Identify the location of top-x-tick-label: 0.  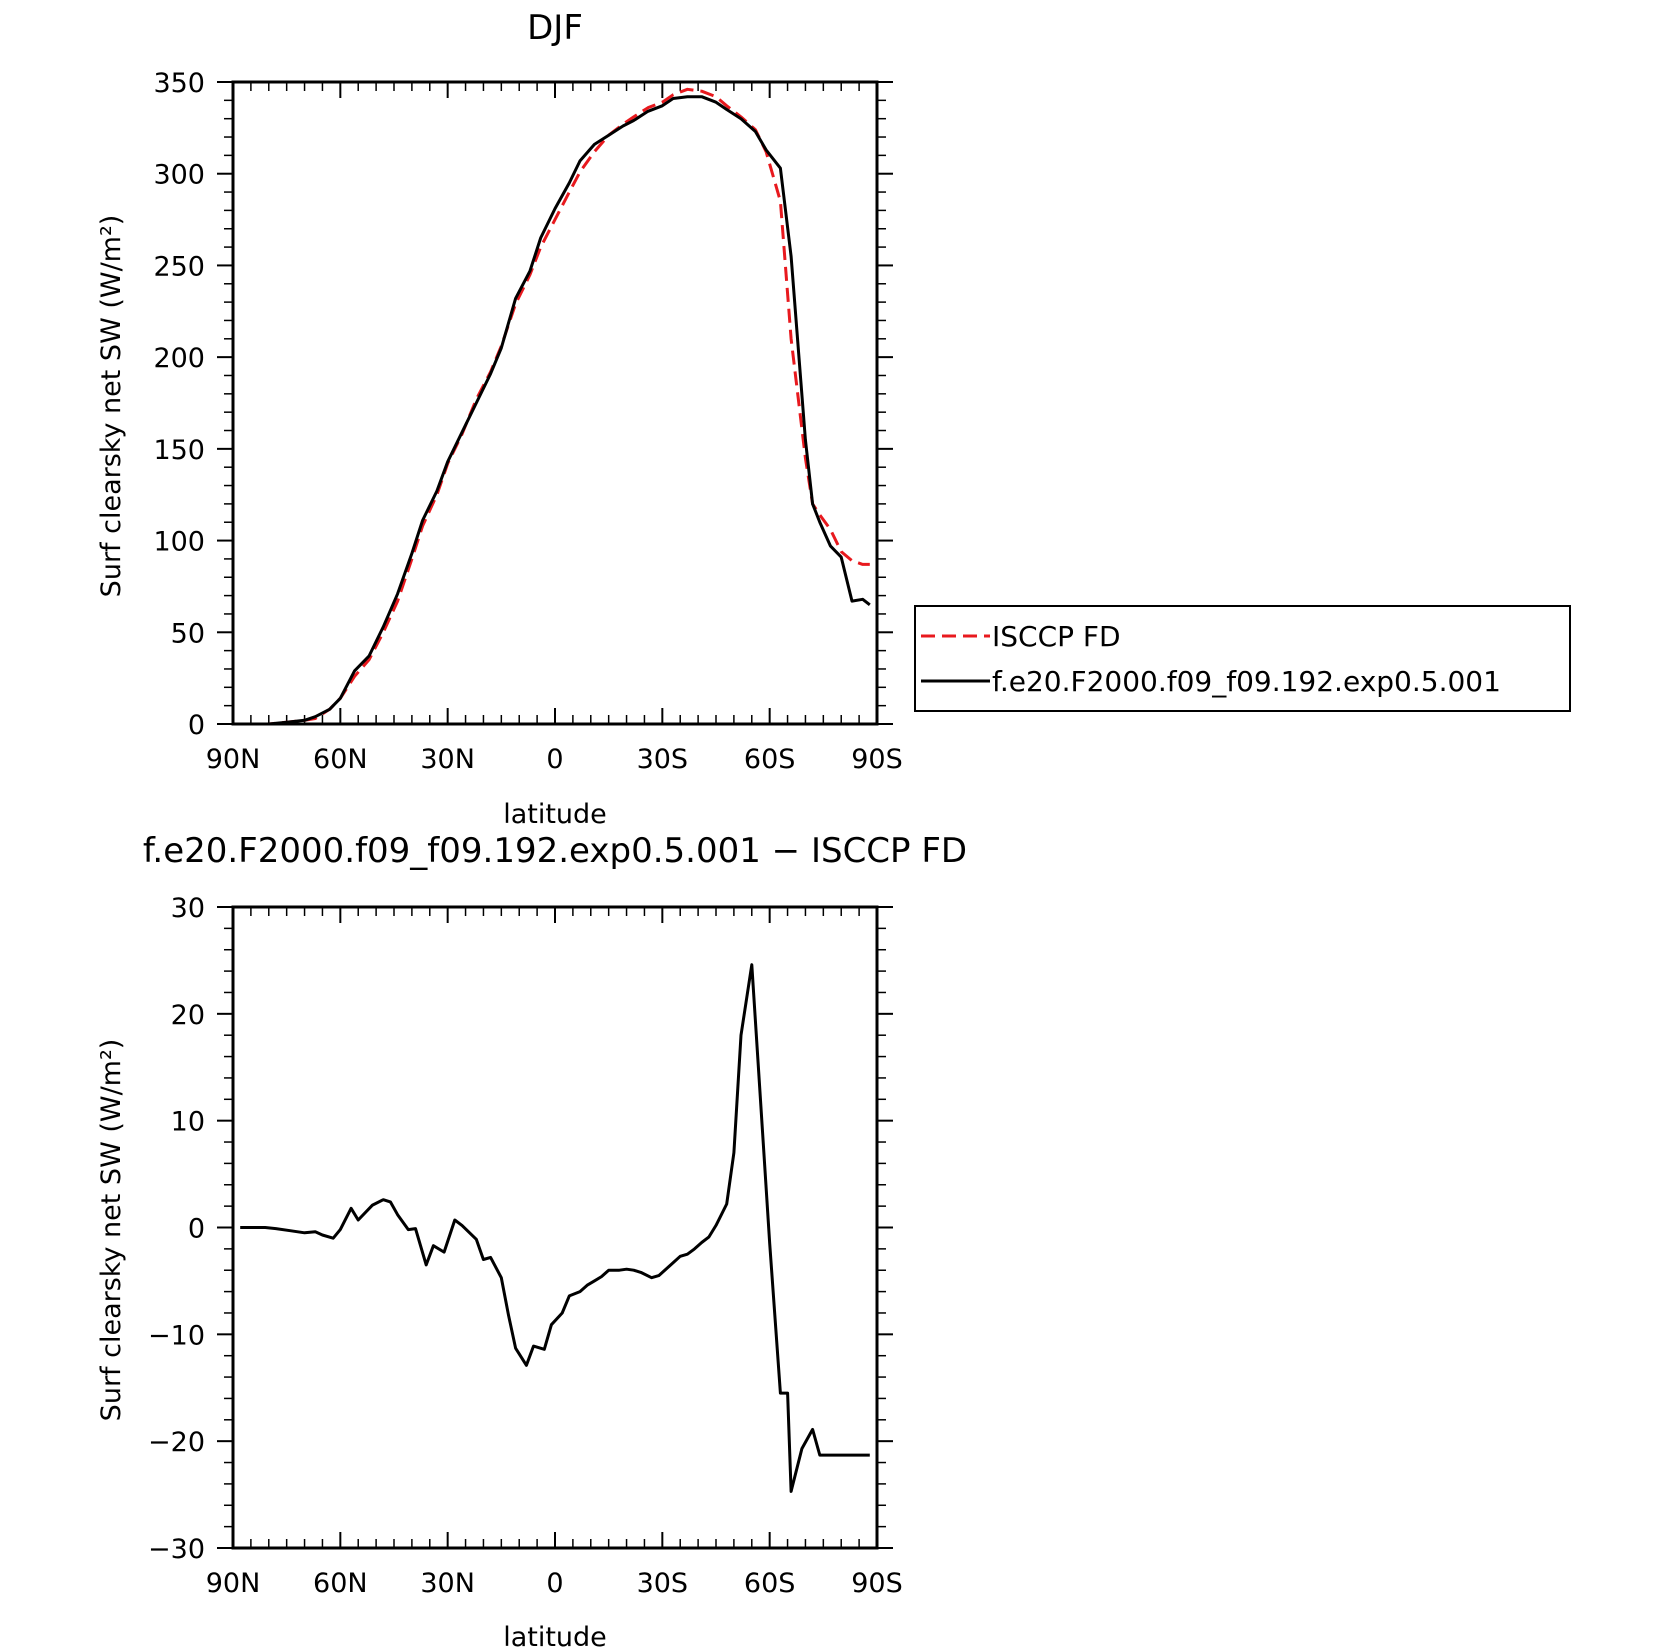
(554, 759).